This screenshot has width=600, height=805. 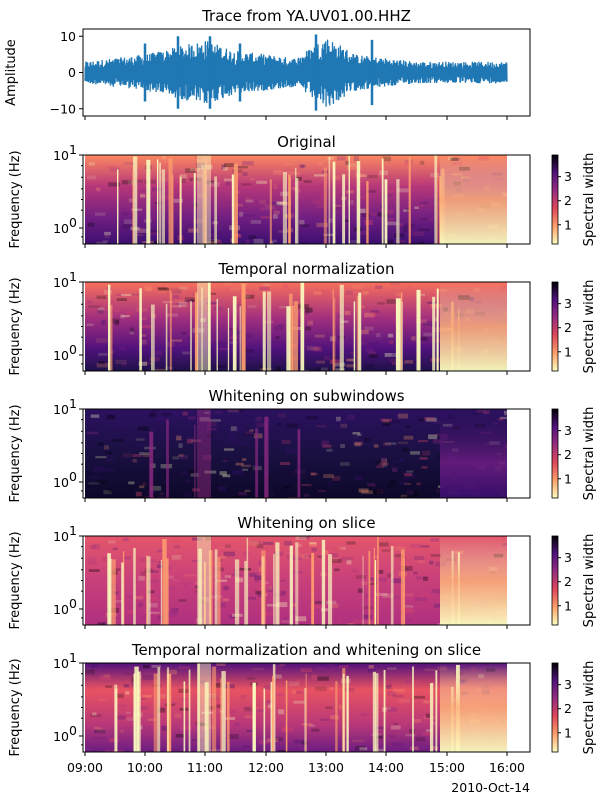 I want to click on x-tick: 14:00, so click(x=386, y=763).